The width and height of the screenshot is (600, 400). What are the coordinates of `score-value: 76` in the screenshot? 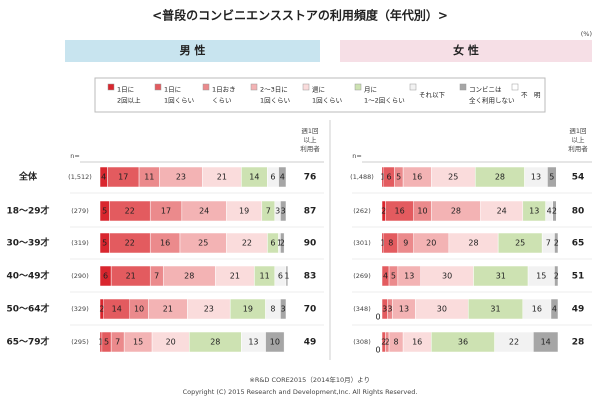 It's located at (310, 178).